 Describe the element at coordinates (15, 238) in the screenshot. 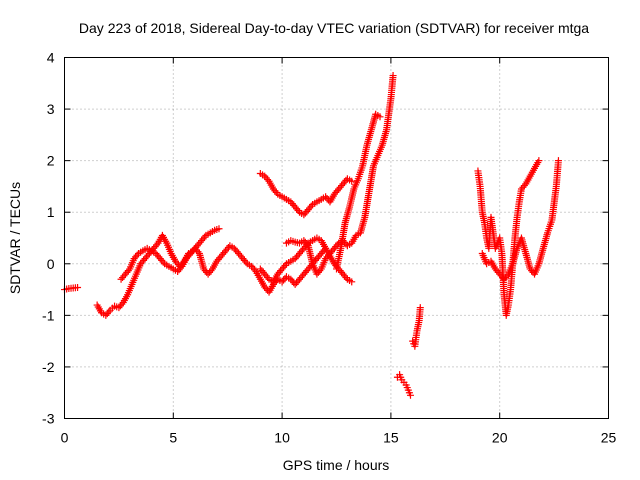

I see `y-axis-label: SDTVAR / TECUs` at that location.